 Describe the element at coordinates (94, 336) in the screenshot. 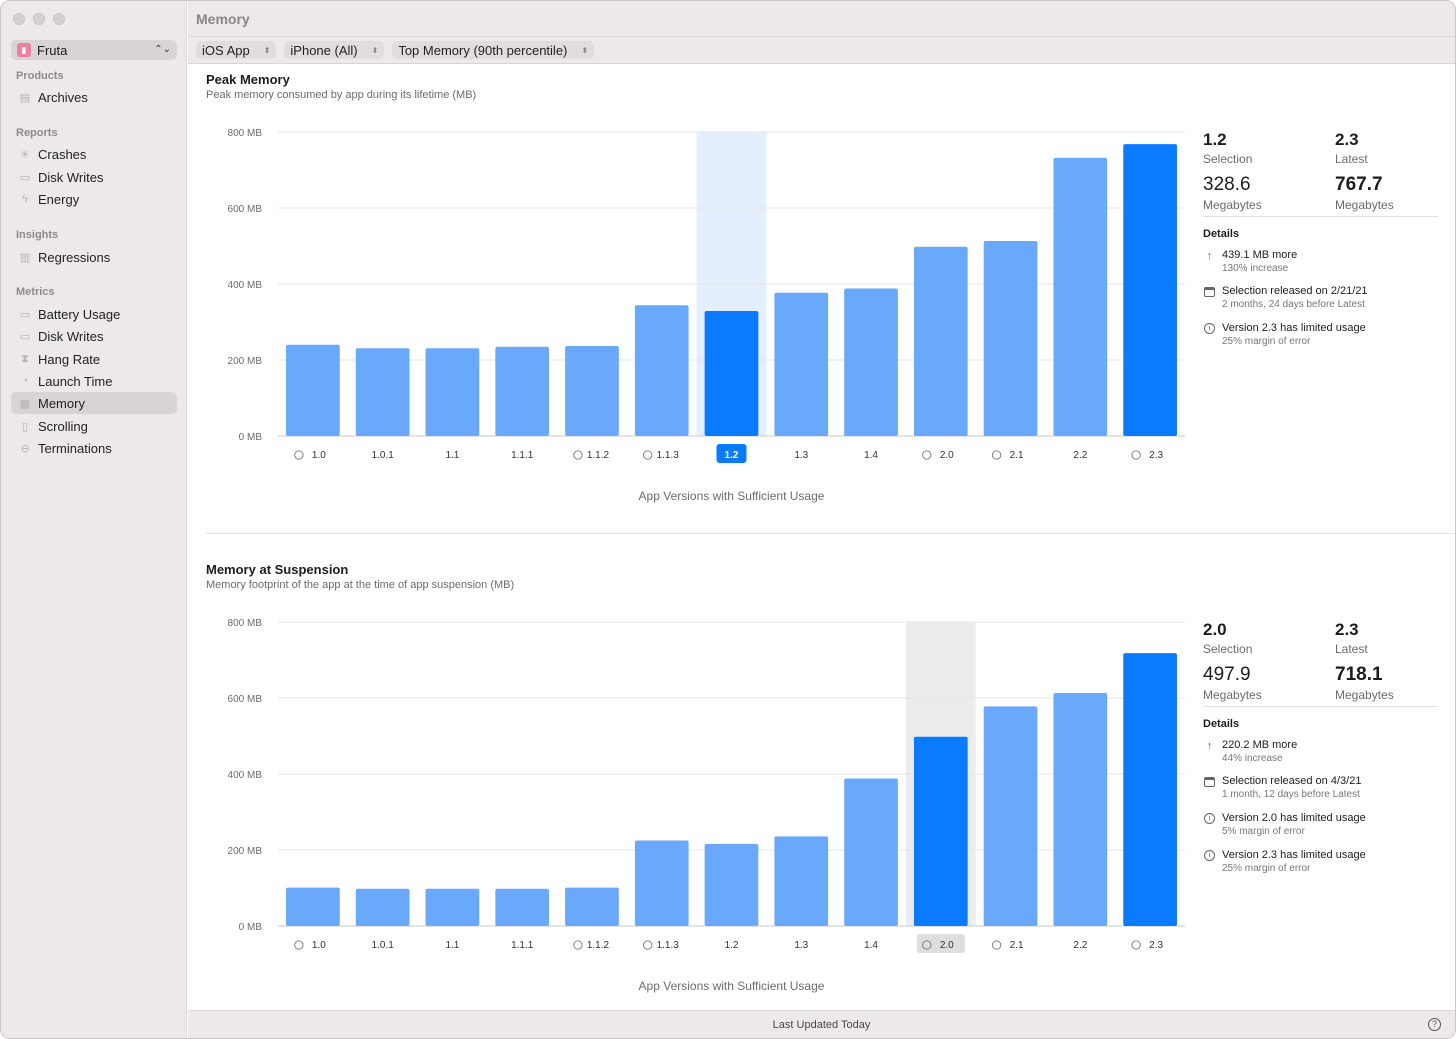

I see `sidebar-item-disk-writes: ▭ Disk Writes` at that location.